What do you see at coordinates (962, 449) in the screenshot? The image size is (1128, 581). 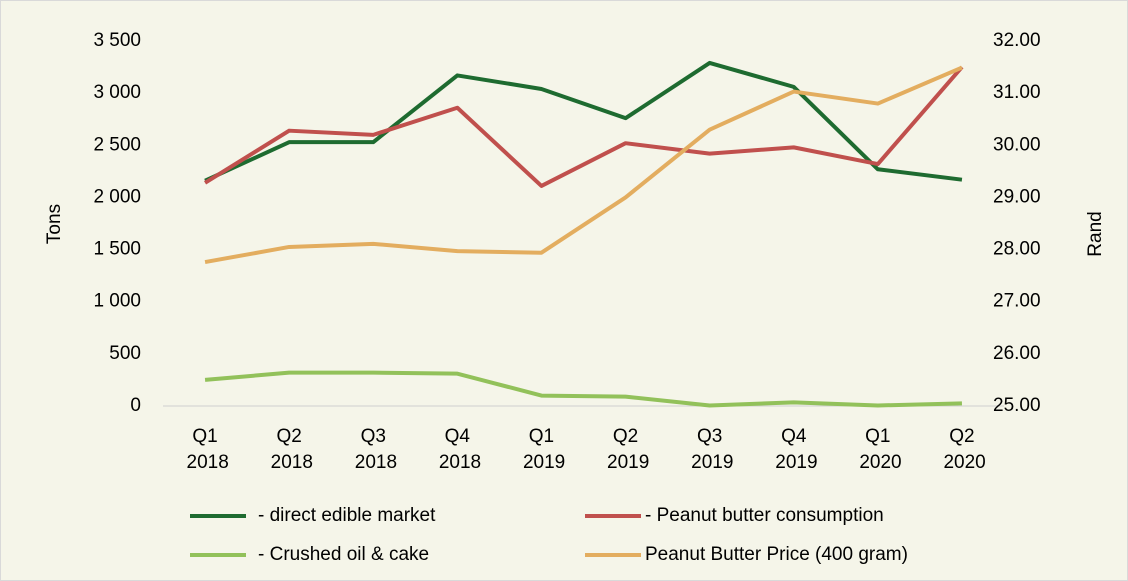 I see `x-tick-label: Q2 2020` at bounding box center [962, 449].